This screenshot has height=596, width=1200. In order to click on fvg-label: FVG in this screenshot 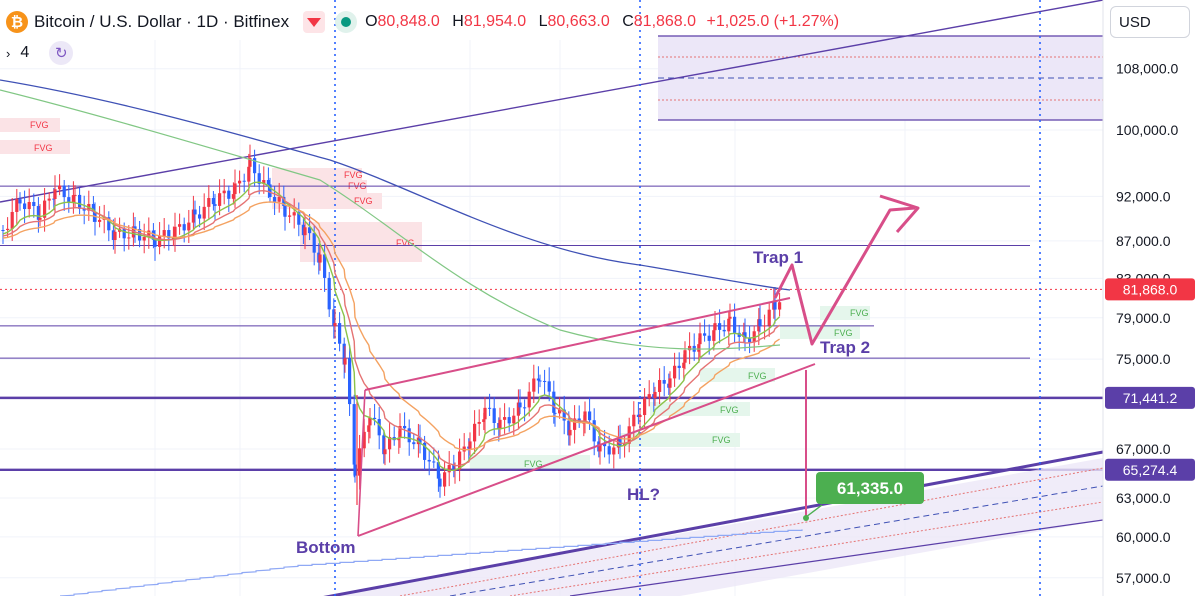, I will do `click(363, 201)`.